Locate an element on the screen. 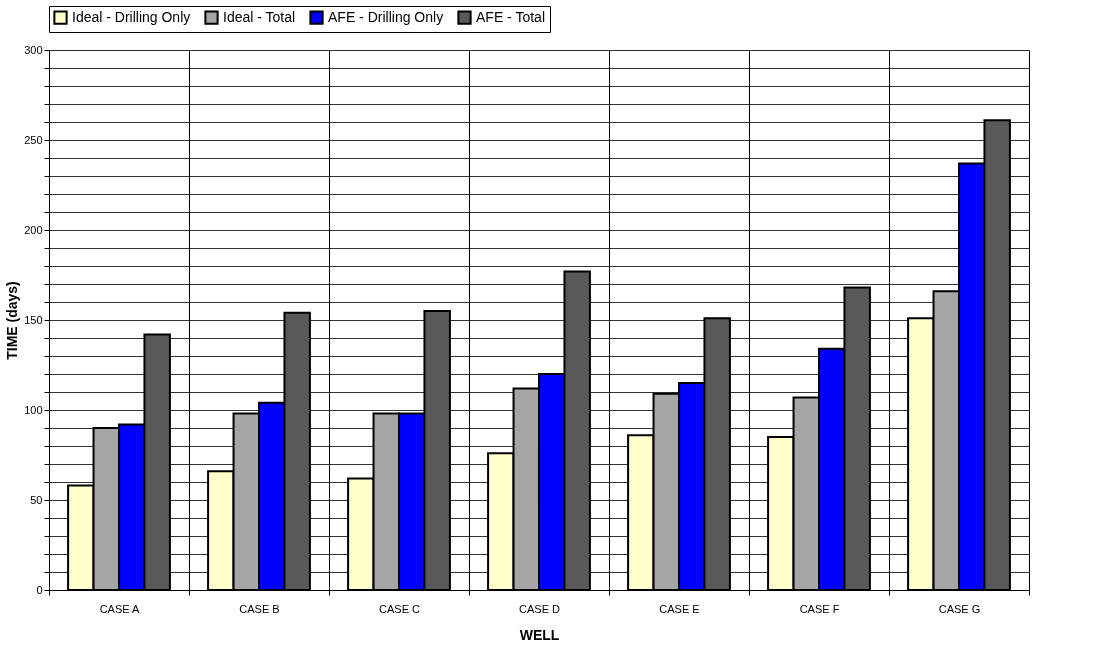  y-tick-label: 300 is located at coordinates (33, 49).